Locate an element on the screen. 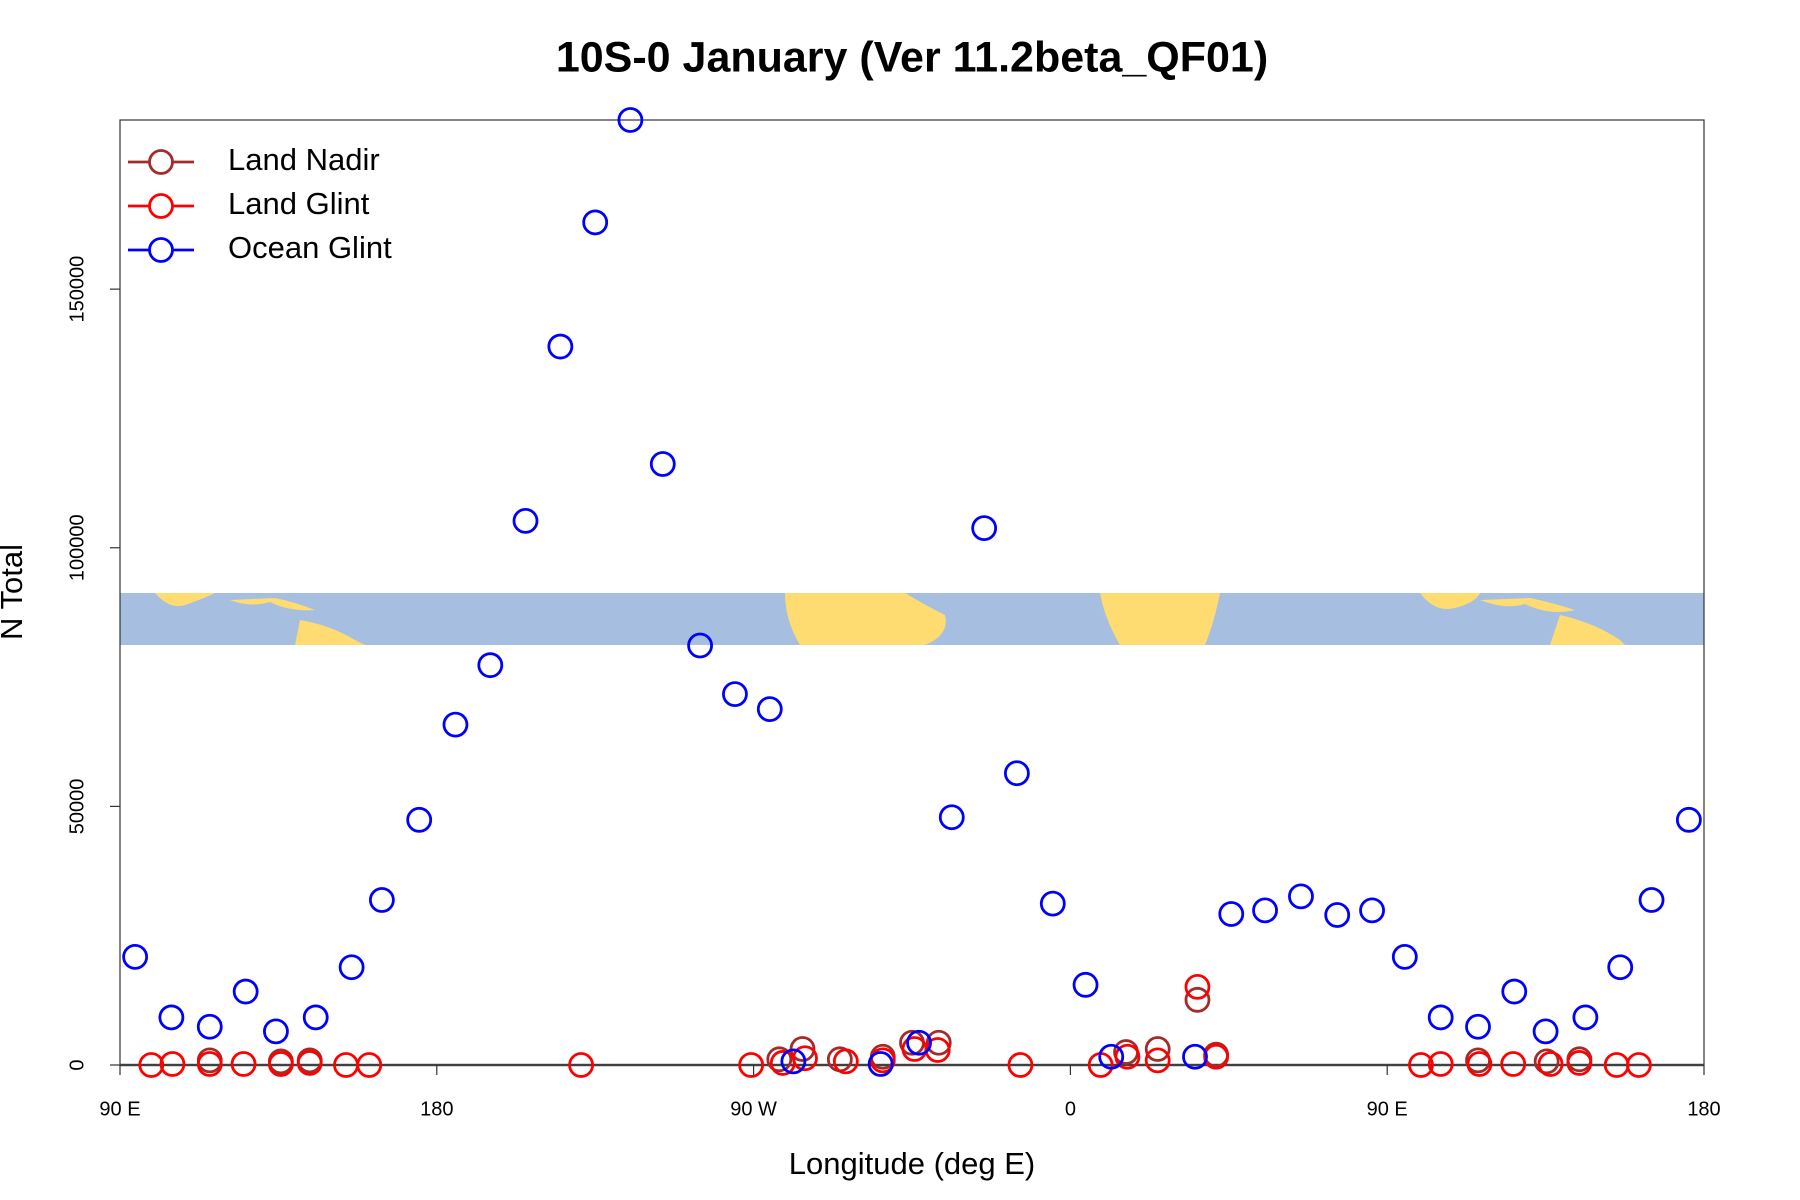  y-tick-label: 0 is located at coordinates (77, 1064).